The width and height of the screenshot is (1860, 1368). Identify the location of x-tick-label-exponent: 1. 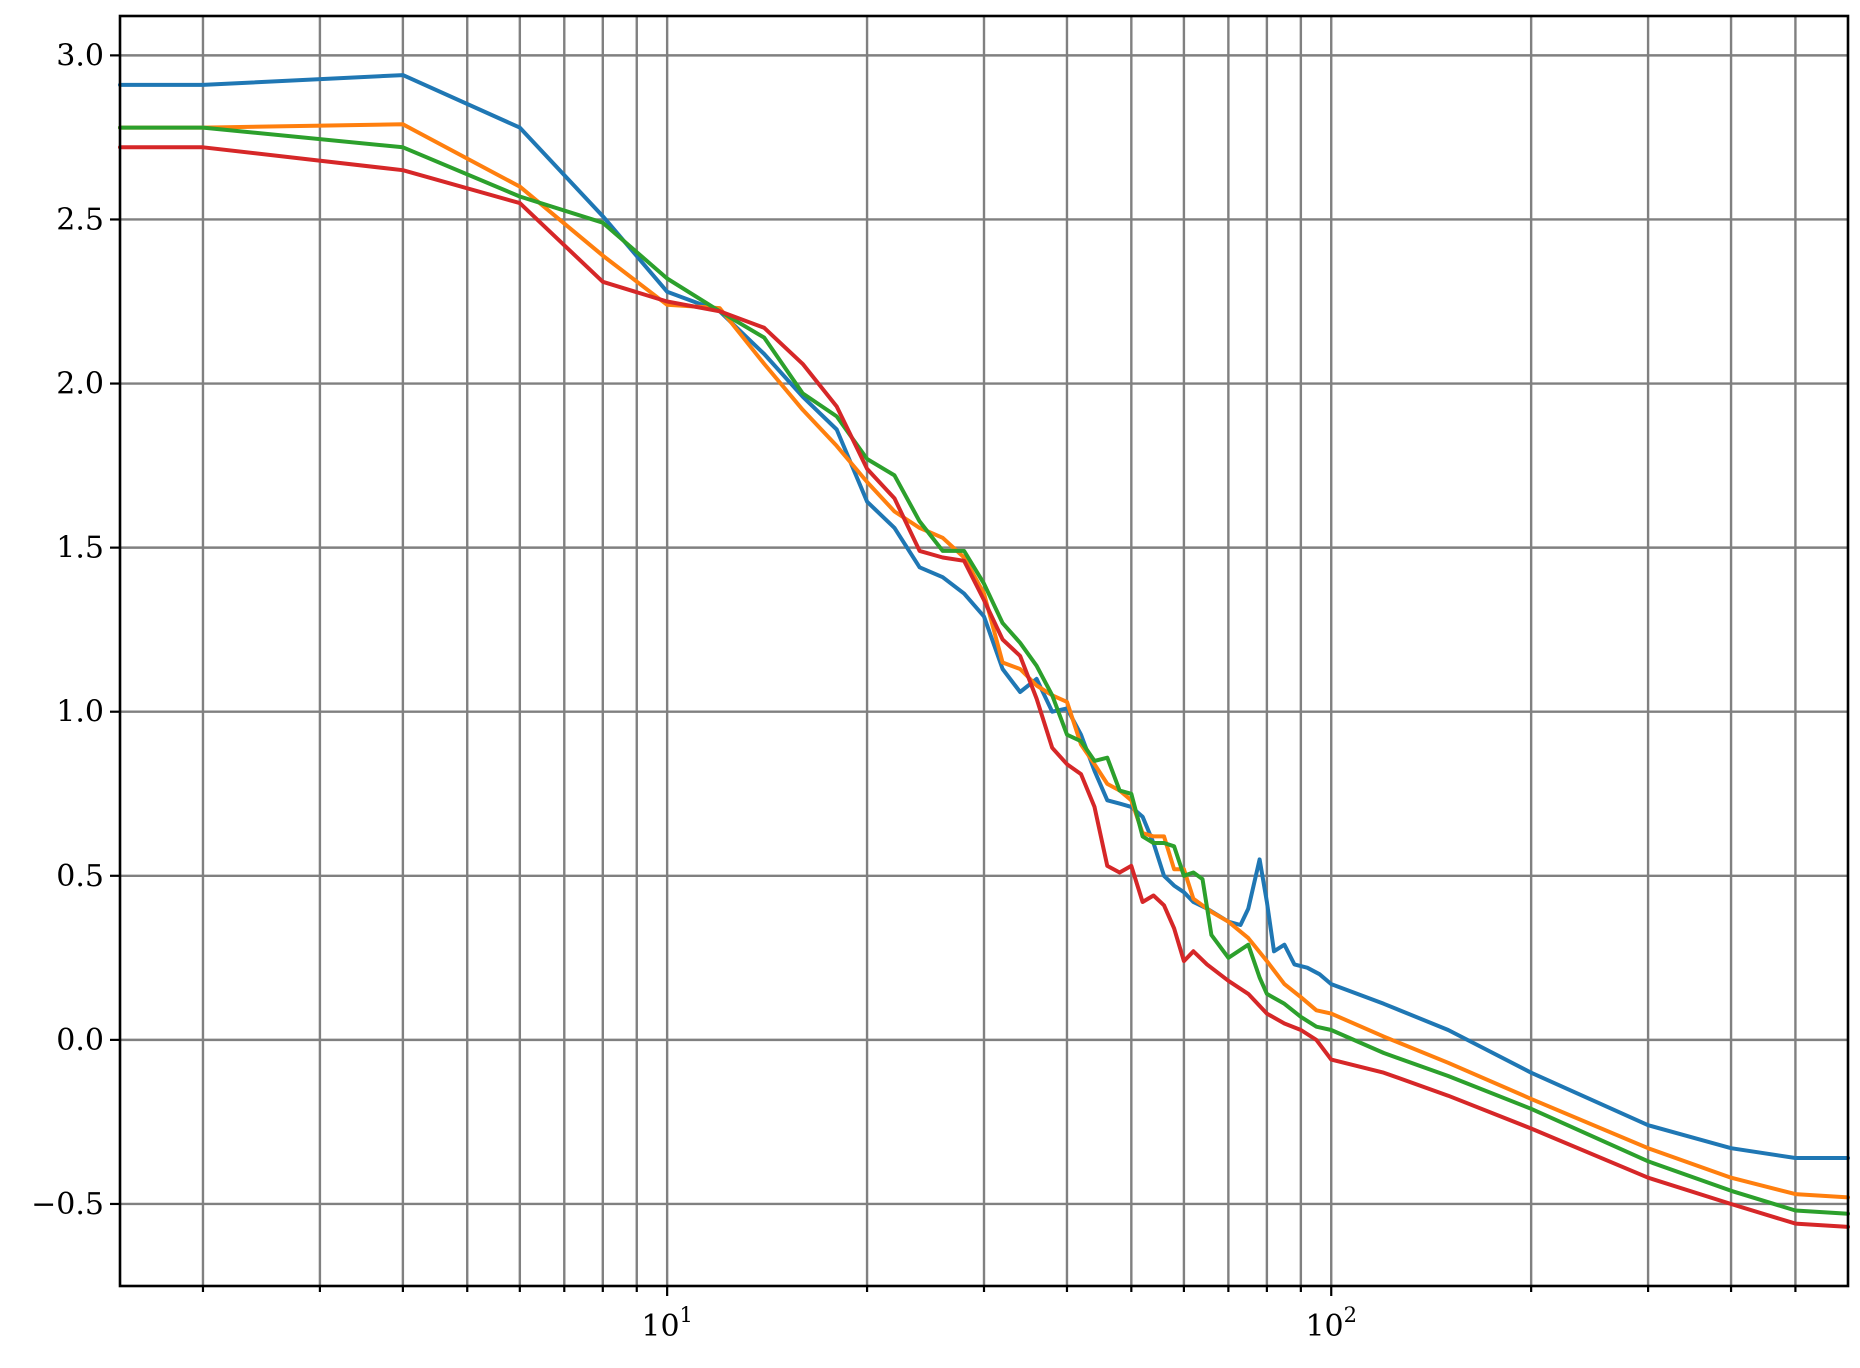
(686, 1315).